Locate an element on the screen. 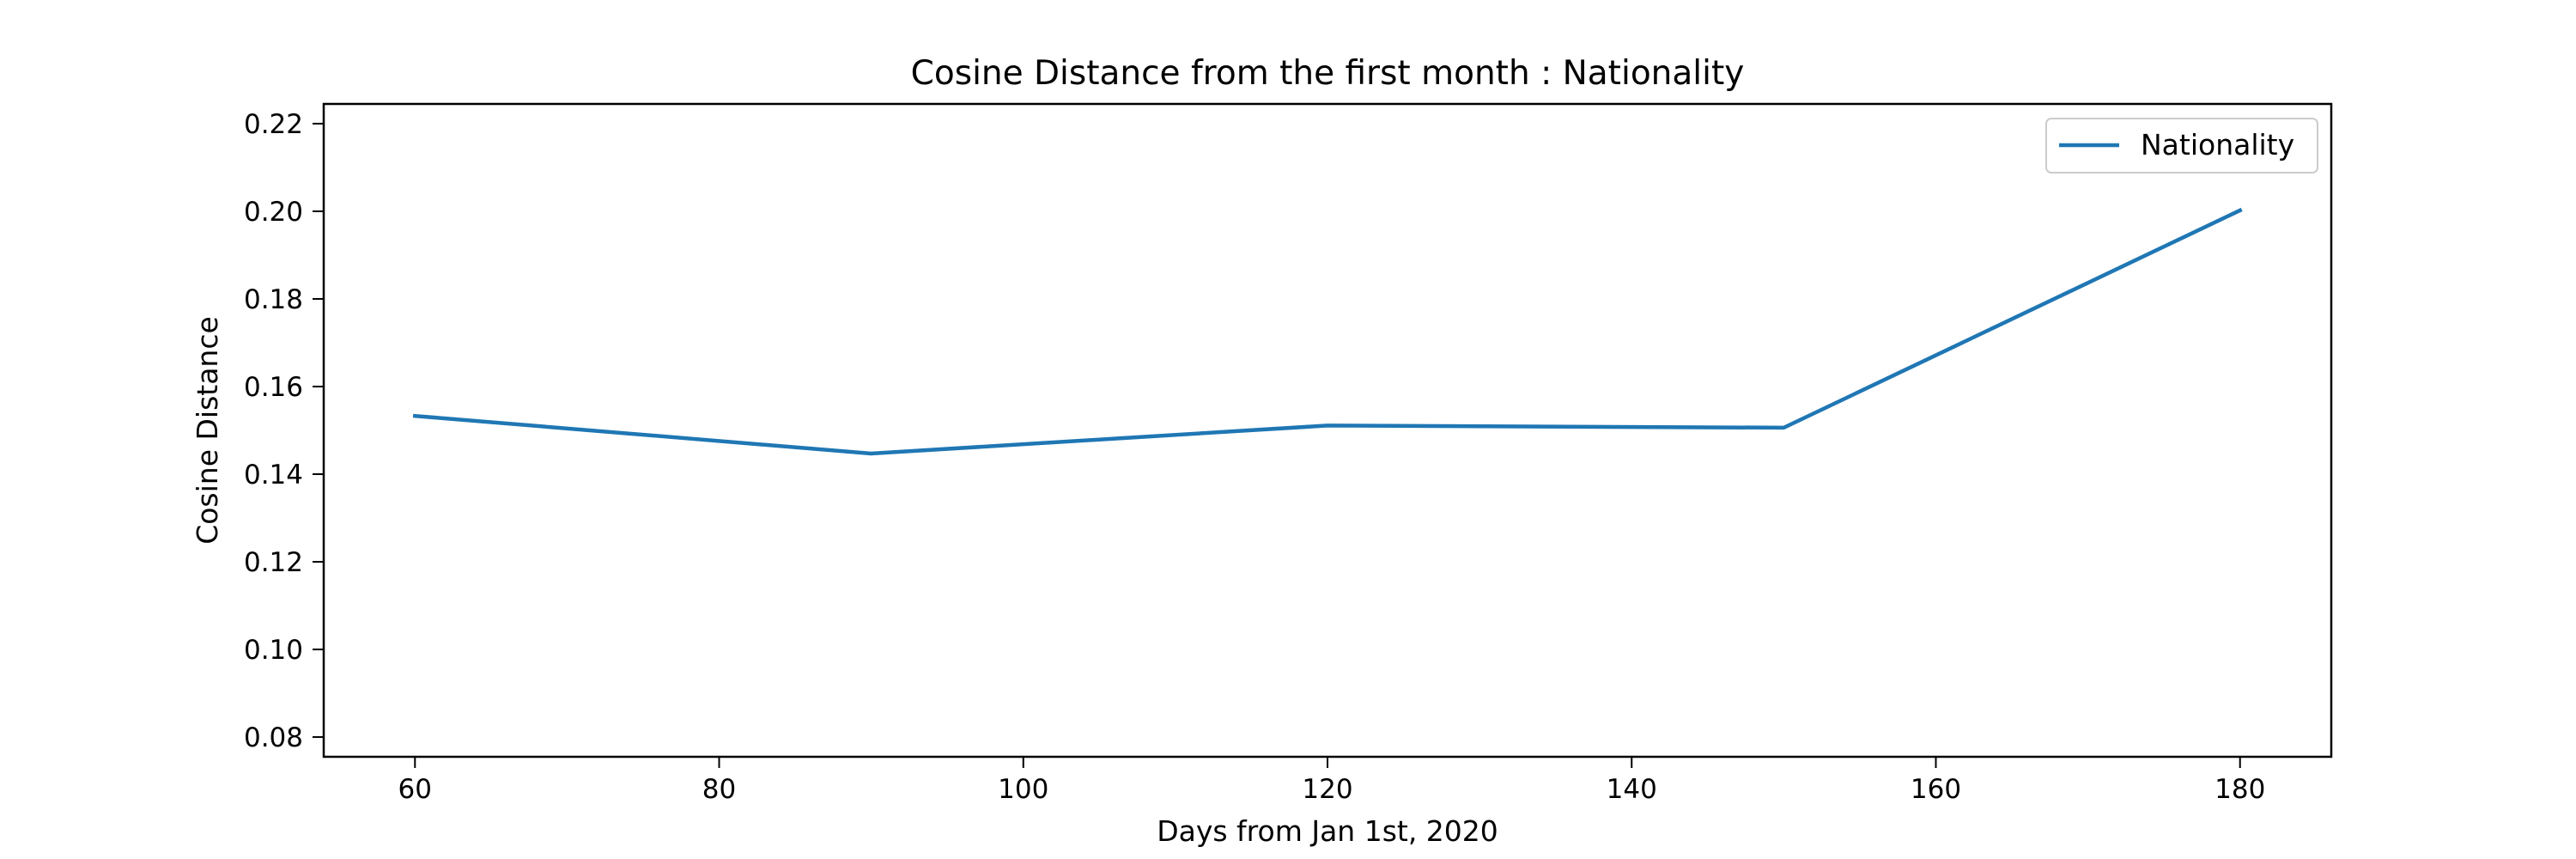  x-tick-label: 180 is located at coordinates (2240, 789).